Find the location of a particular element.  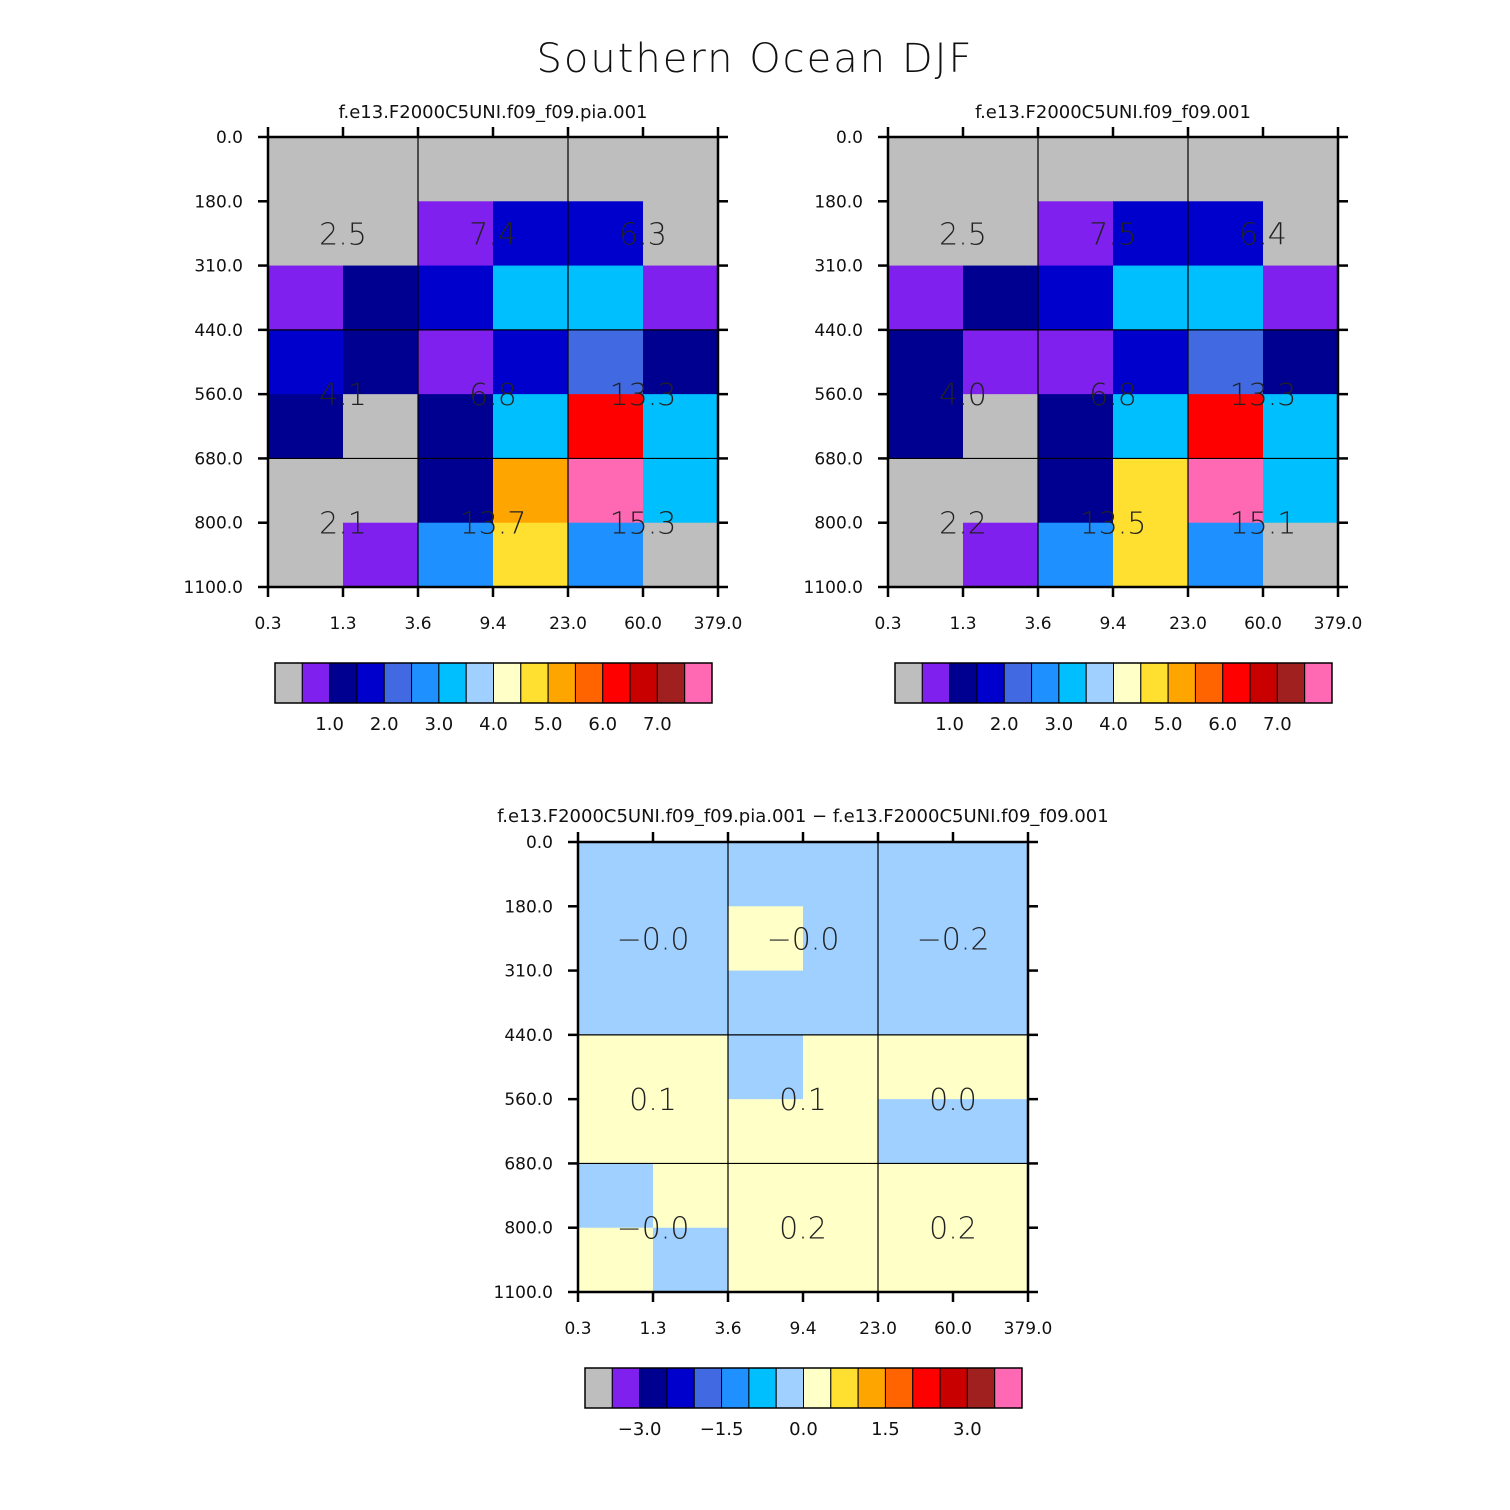

group-total-label: 6.8 is located at coordinates (1113, 395).